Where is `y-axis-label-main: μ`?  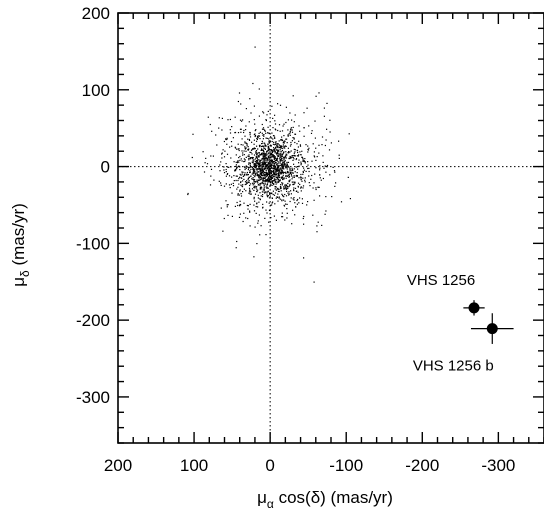 y-axis-label-main: μ is located at coordinates (18, 282).